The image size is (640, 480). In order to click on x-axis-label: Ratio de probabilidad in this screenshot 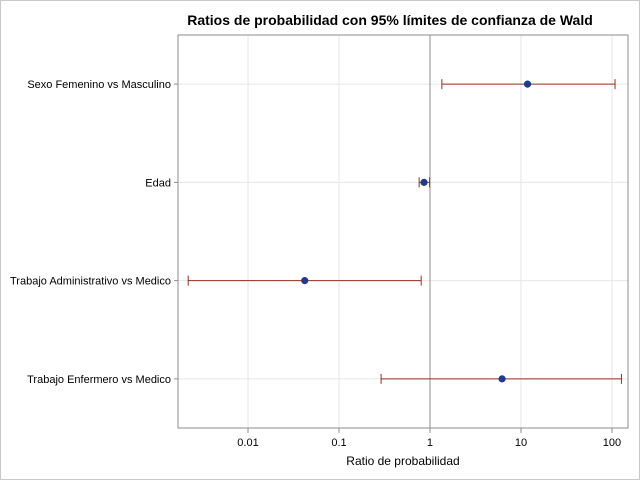, I will do `click(402, 461)`.